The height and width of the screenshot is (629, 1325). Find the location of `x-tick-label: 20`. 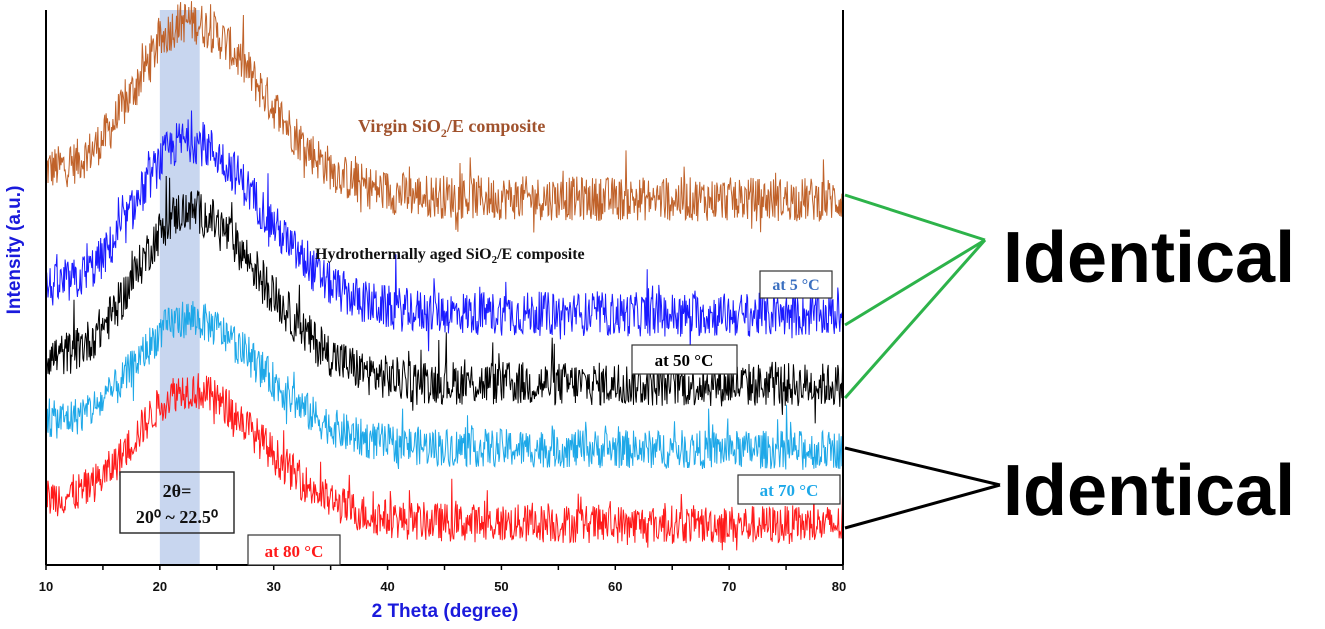

x-tick-label: 20 is located at coordinates (160, 586).